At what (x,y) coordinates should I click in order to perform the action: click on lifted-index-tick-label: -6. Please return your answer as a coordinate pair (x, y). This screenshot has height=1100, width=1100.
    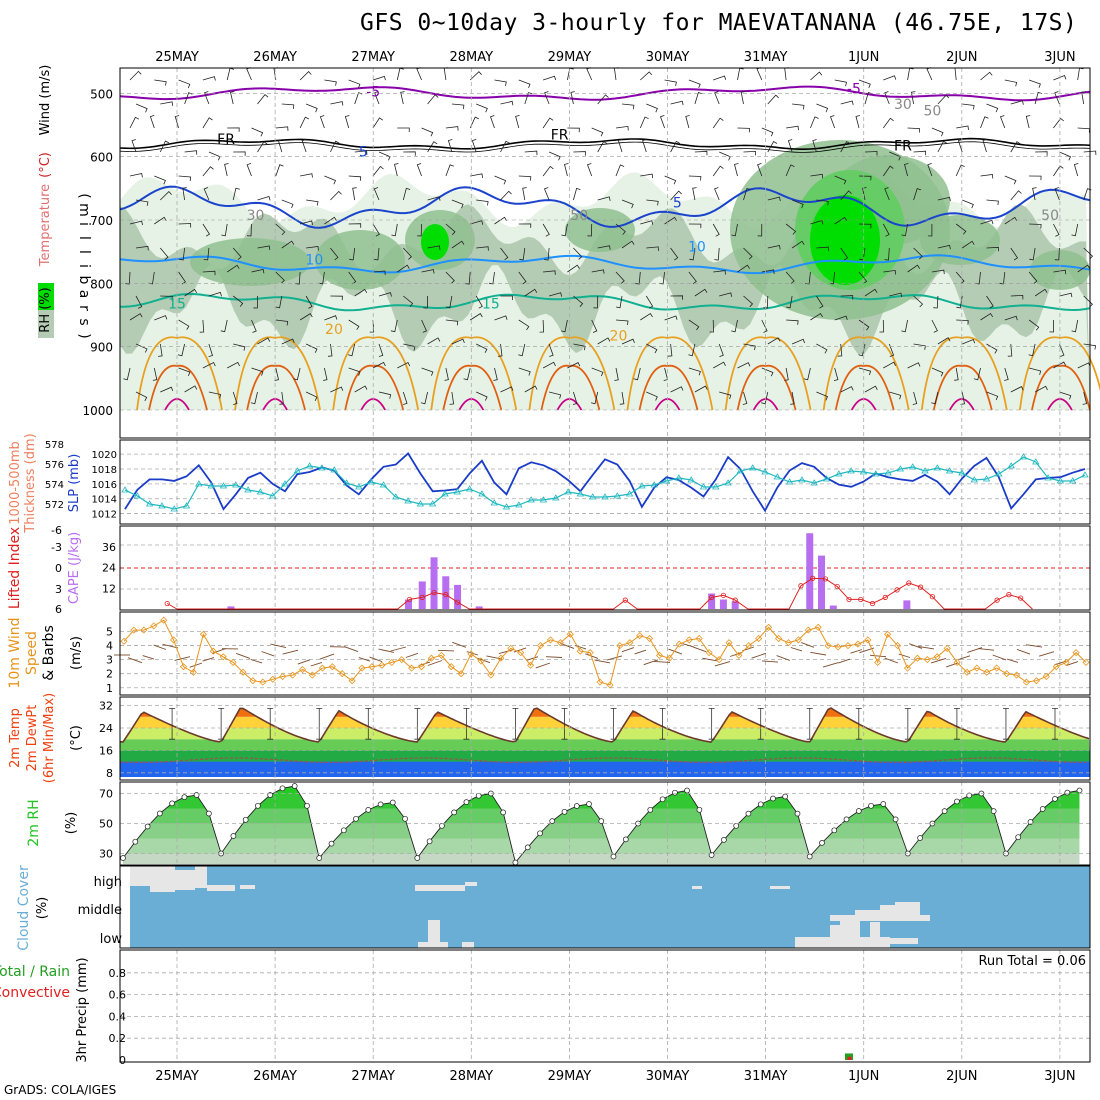
    Looking at the image, I should click on (56, 530).